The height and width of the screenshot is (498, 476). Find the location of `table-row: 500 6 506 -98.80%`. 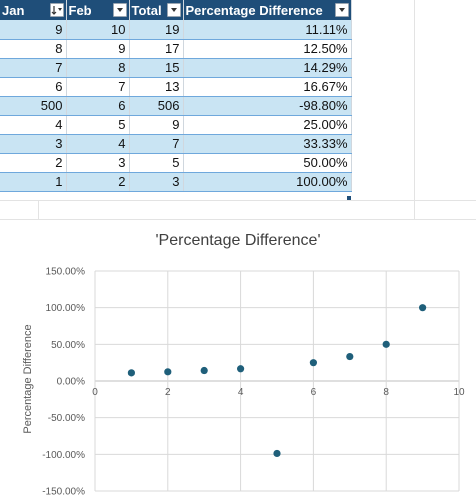

table-row: 500 6 506 -98.80% is located at coordinates (176, 106).